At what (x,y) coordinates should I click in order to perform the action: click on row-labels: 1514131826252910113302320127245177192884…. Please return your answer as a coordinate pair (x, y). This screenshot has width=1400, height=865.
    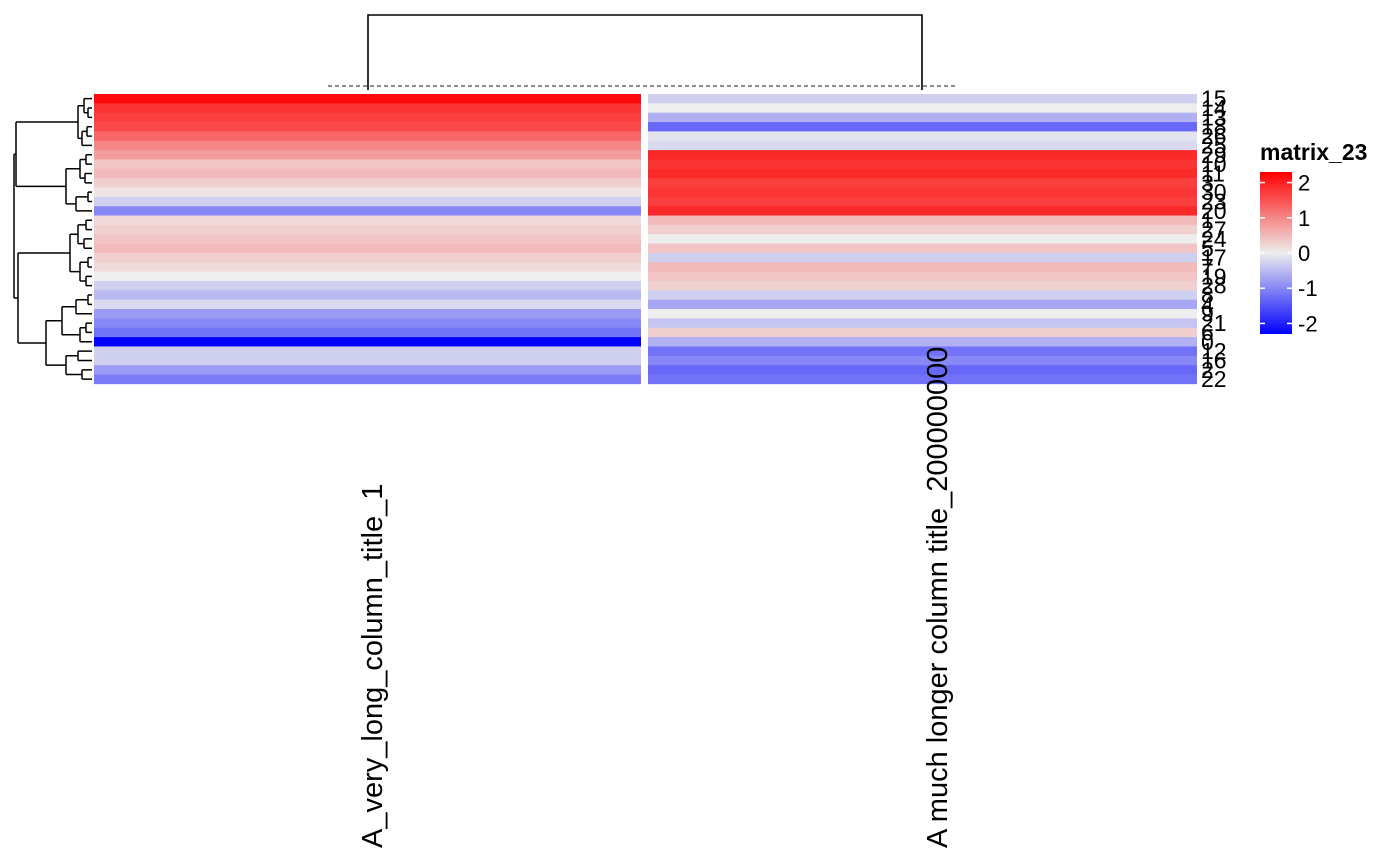
    Looking at the image, I should click on (1214, 239).